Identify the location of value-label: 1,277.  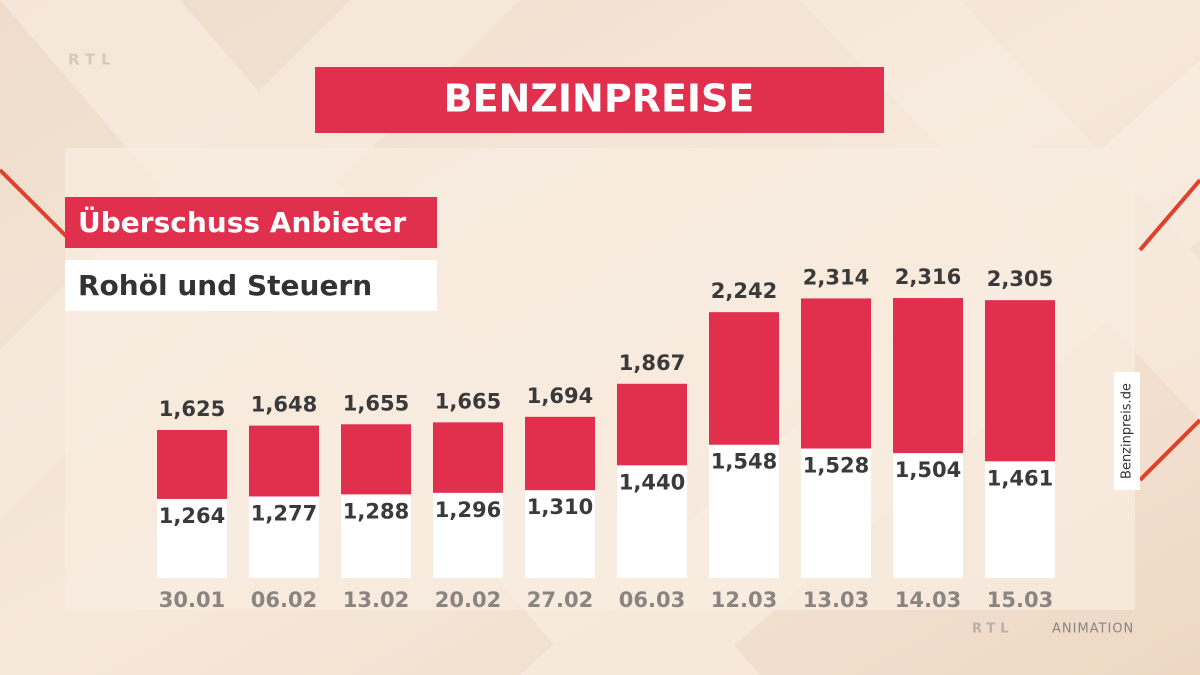
(284, 513).